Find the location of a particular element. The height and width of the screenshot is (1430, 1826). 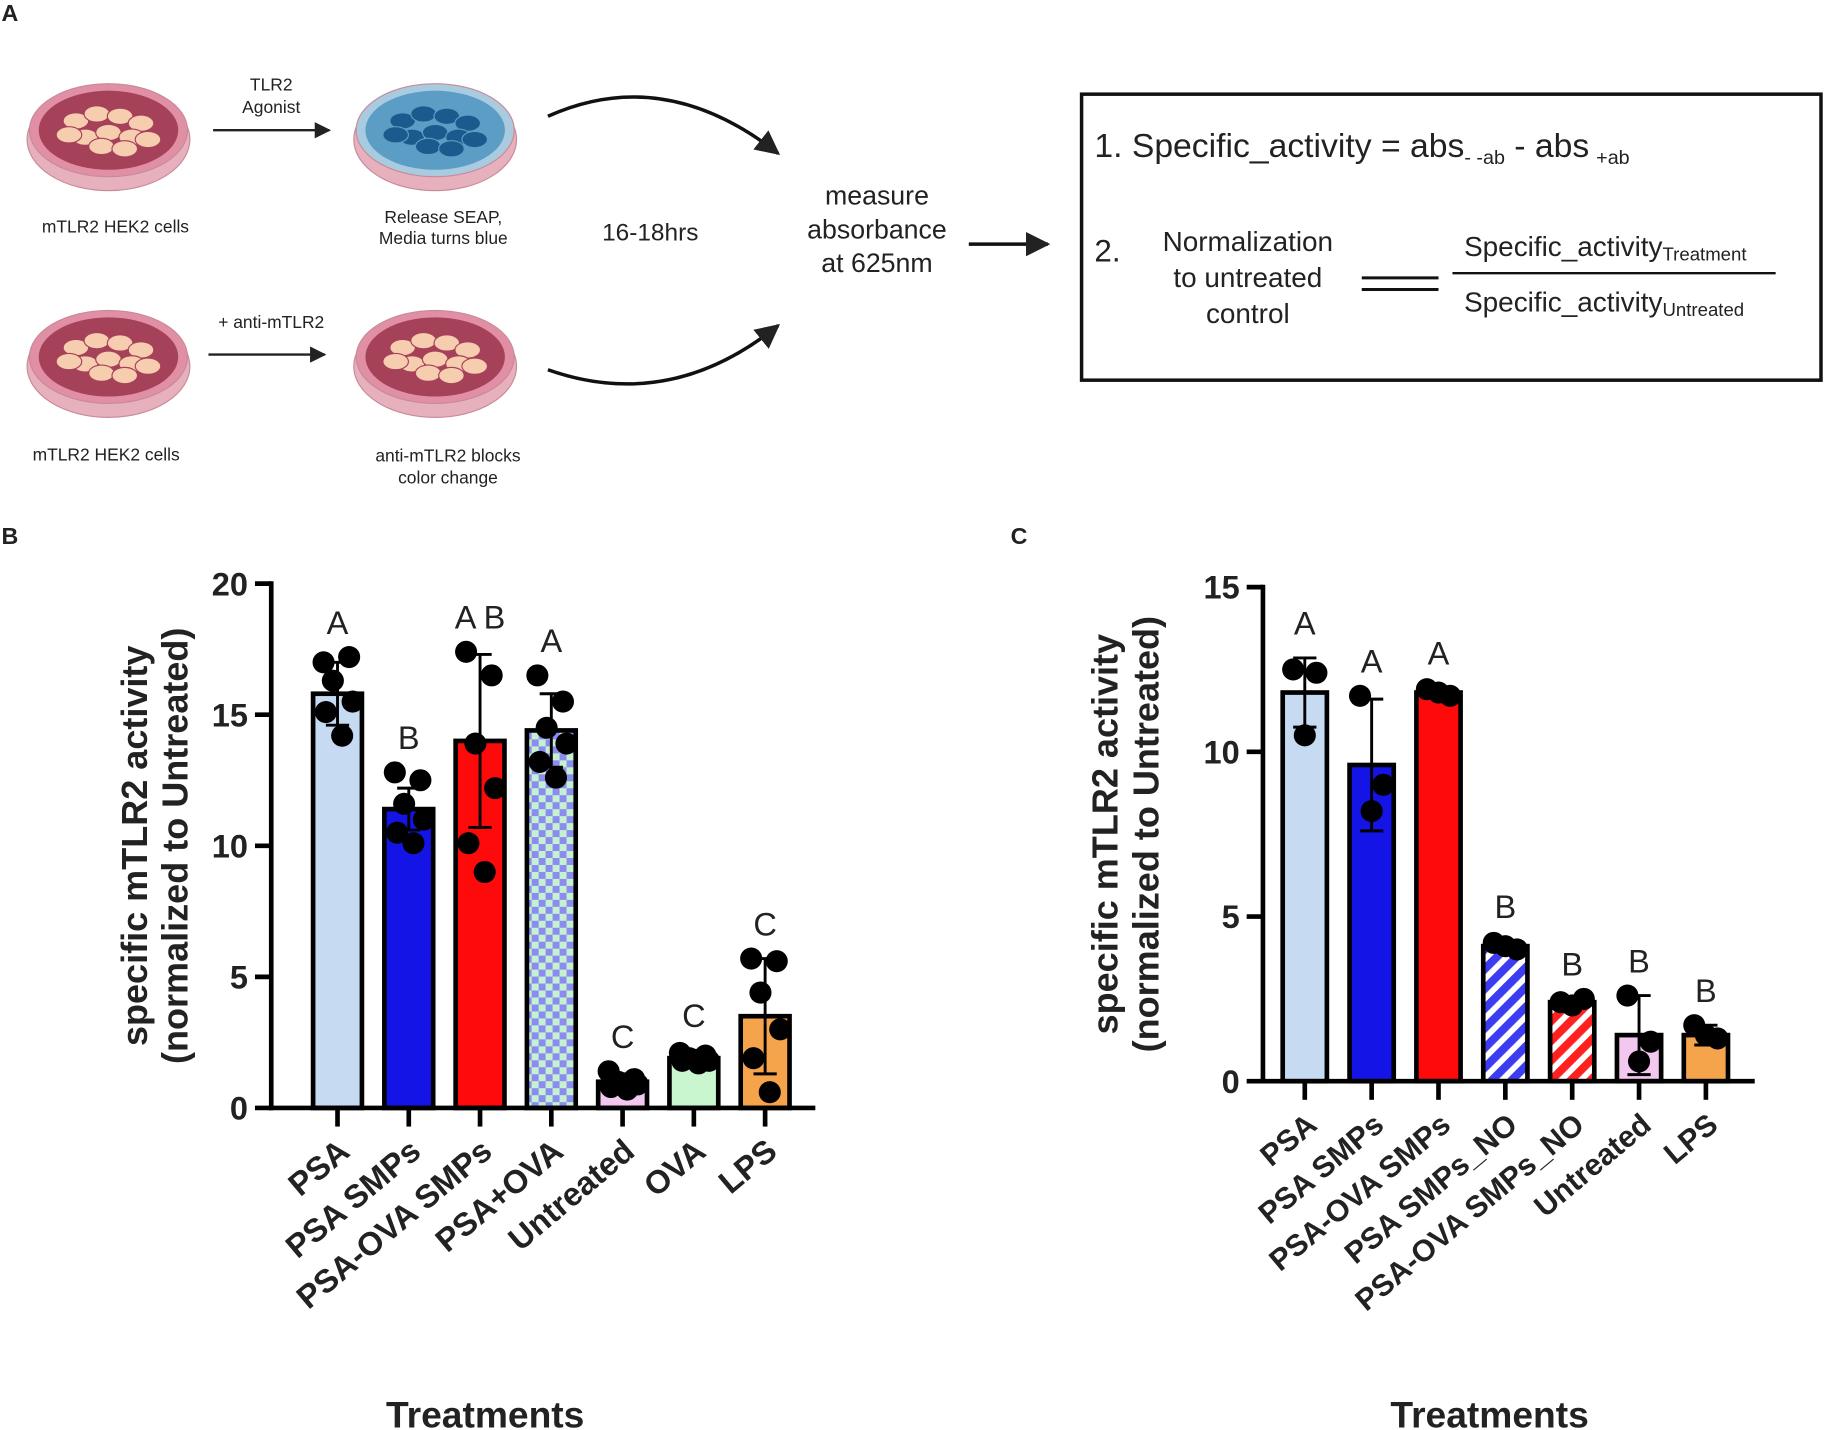

y-tick-label: 10 is located at coordinates (1221, 752).